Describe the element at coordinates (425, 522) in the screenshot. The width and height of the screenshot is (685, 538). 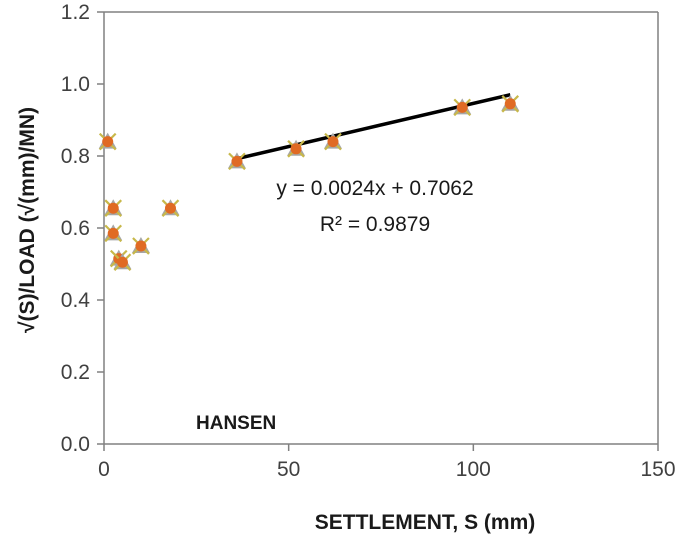
I see `x-axis-title: SETTLEMENT, S (mm)` at that location.